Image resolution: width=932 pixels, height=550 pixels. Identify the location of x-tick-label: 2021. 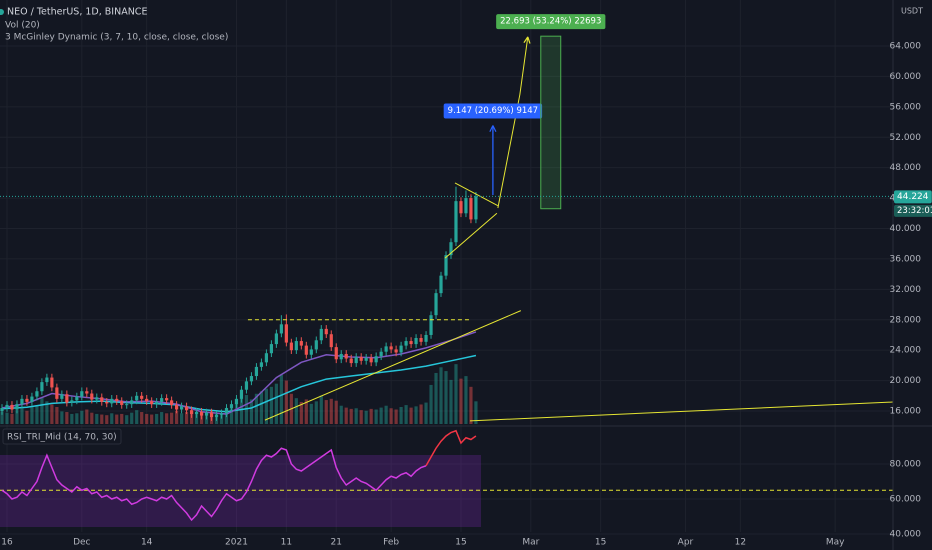
(236, 543).